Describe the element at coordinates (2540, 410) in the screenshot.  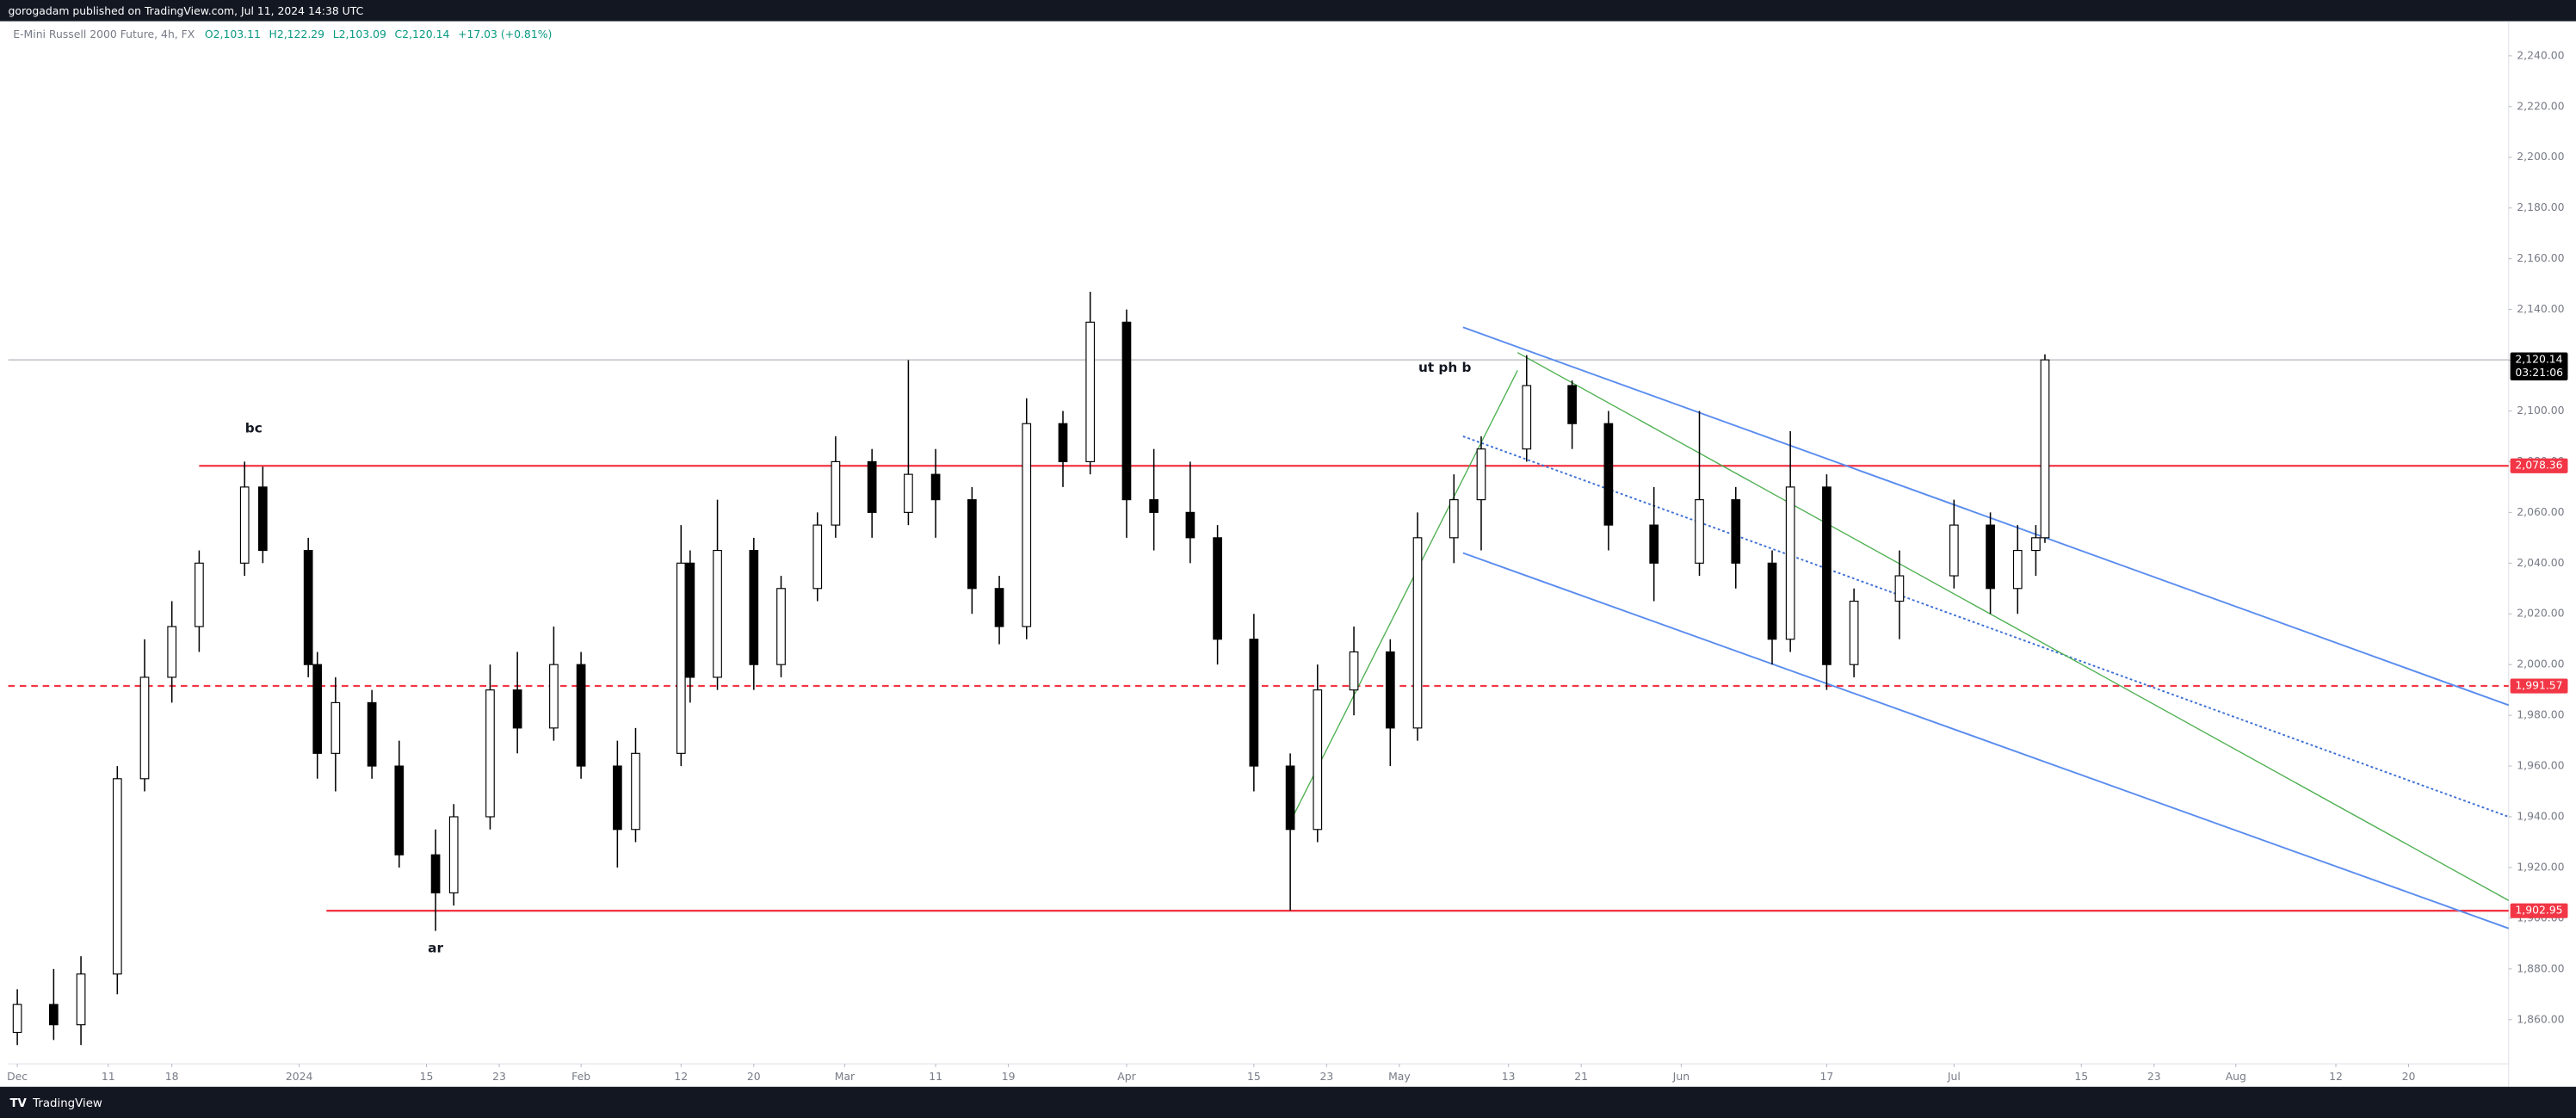
I see `y-tick-label: 2,100.00` at that location.